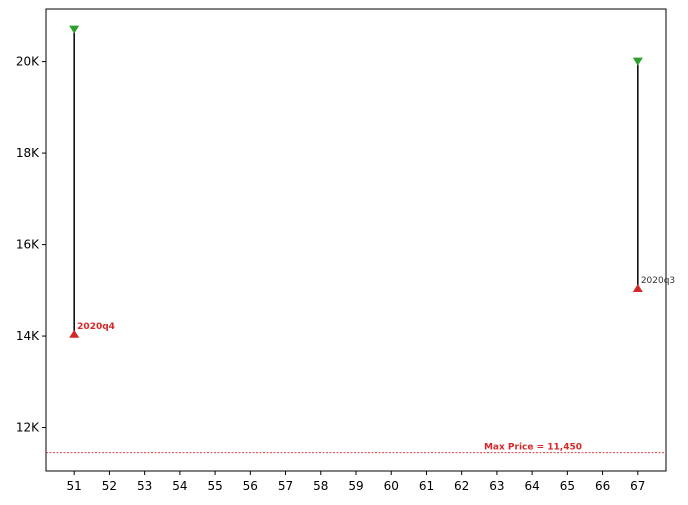 This screenshot has width=688, height=505. I want to click on period-label: 2020q3, so click(658, 281).